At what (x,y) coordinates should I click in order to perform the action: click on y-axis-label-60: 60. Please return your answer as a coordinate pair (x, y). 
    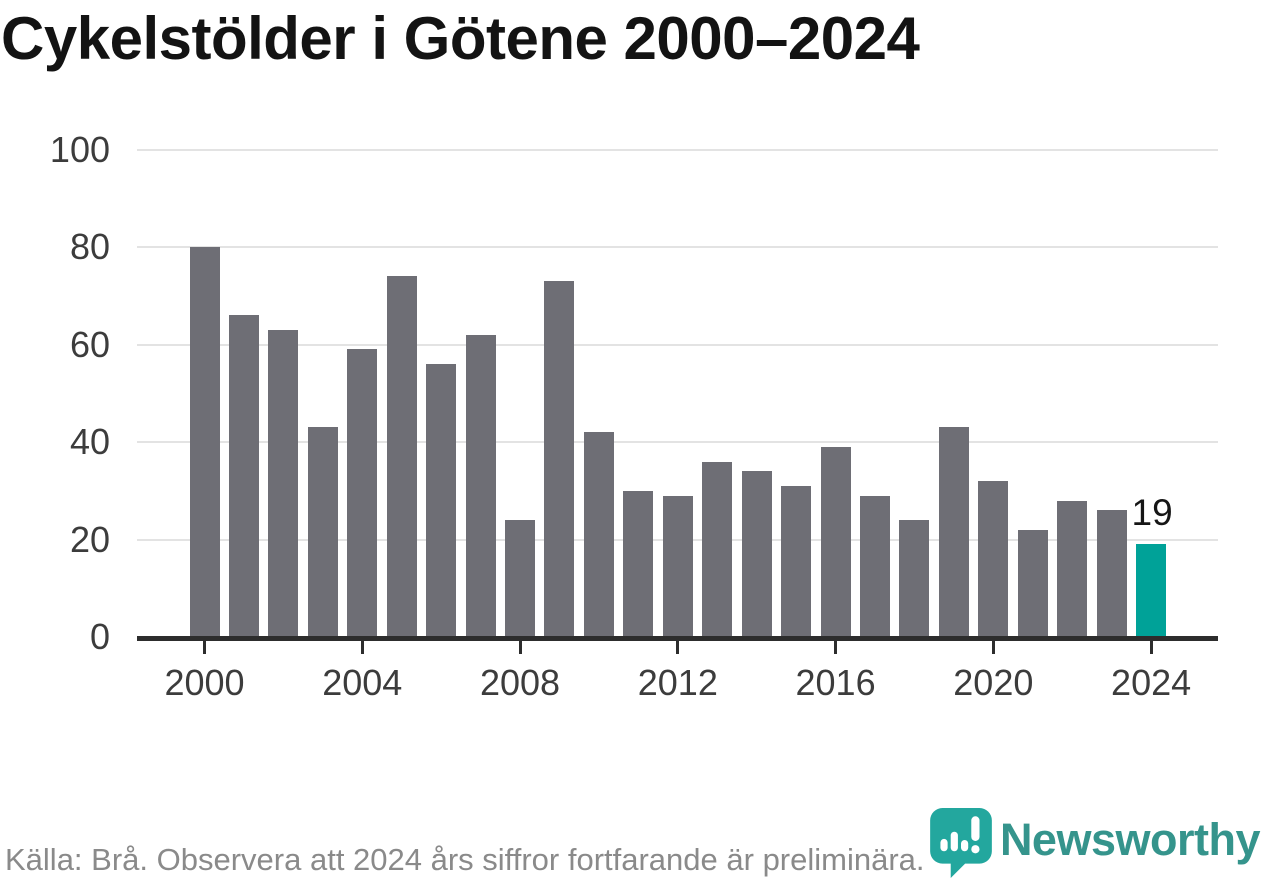
    Looking at the image, I should click on (89, 344).